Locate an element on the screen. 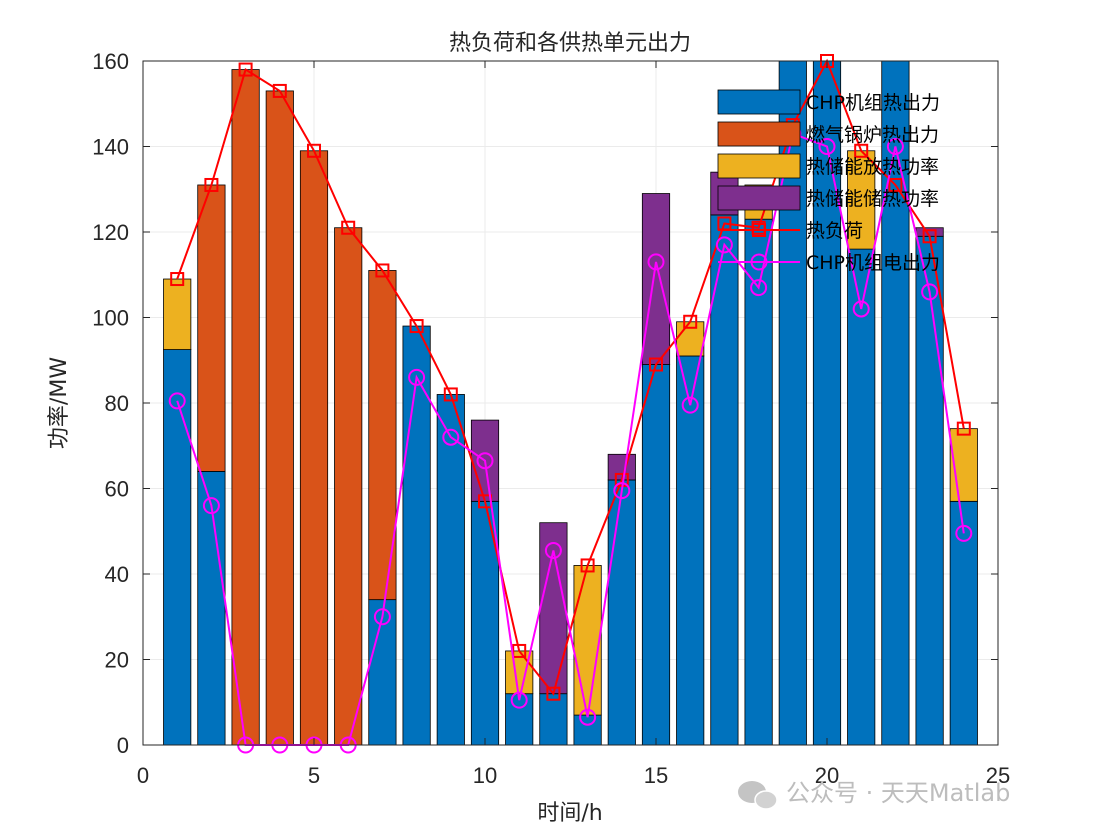 The image size is (1109, 835). legend-label: 热负荷 is located at coordinates (834, 231).